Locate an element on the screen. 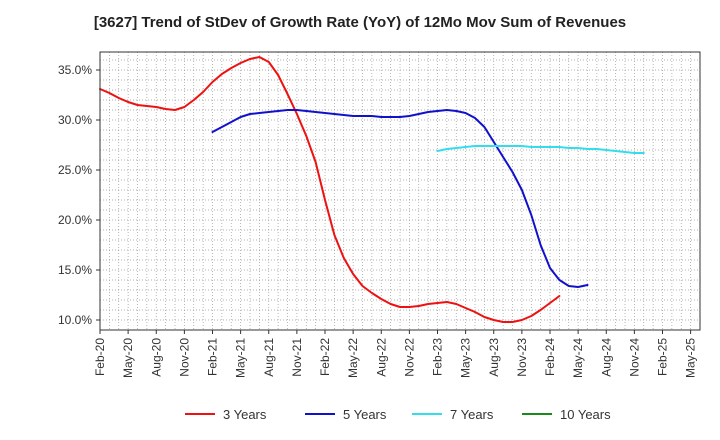  x-tick-label: Feb-24 is located at coordinates (550, 357).